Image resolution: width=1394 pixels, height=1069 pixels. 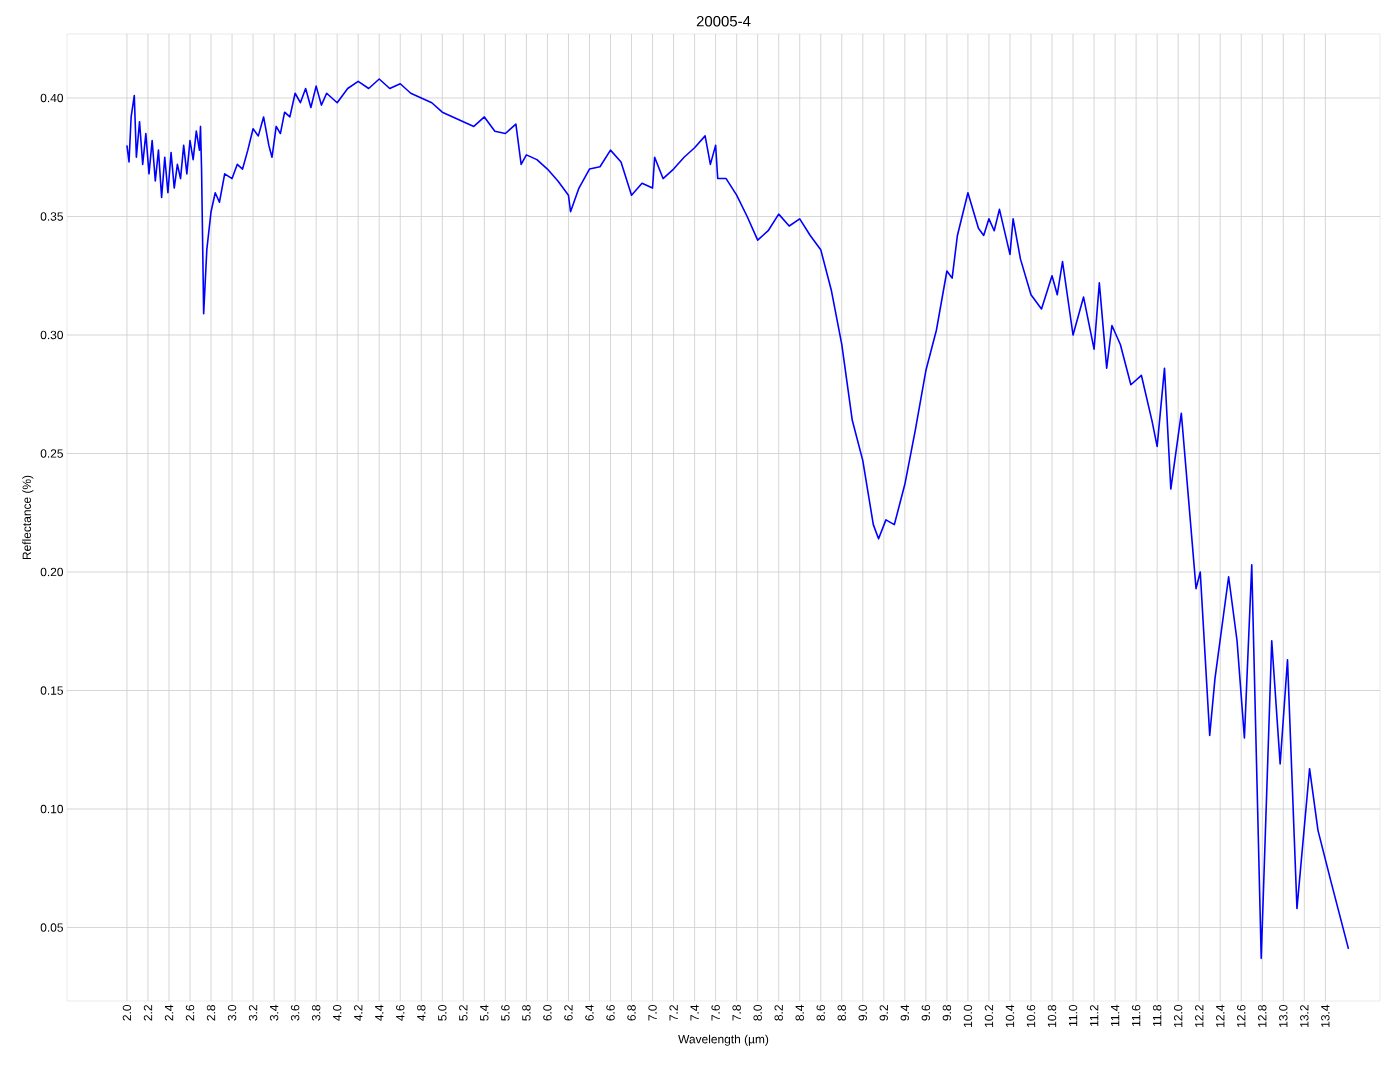 What do you see at coordinates (463, 1013) in the screenshot?
I see `x-tick-label: 5.2` at bounding box center [463, 1013].